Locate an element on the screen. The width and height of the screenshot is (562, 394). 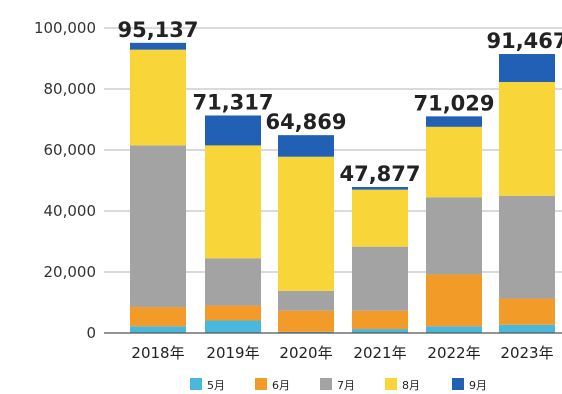
legend-label: 8月 is located at coordinates (411, 385).